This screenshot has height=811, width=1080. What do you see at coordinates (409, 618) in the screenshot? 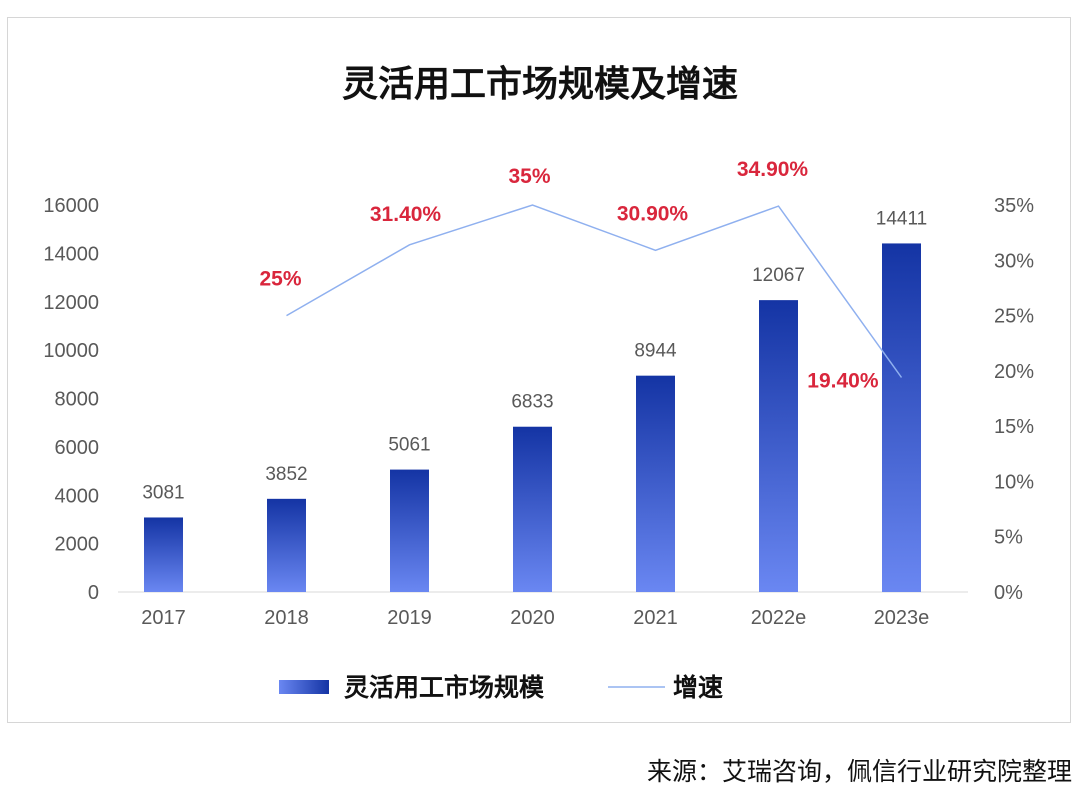
I see `x-tick-label: 2019` at bounding box center [409, 618].